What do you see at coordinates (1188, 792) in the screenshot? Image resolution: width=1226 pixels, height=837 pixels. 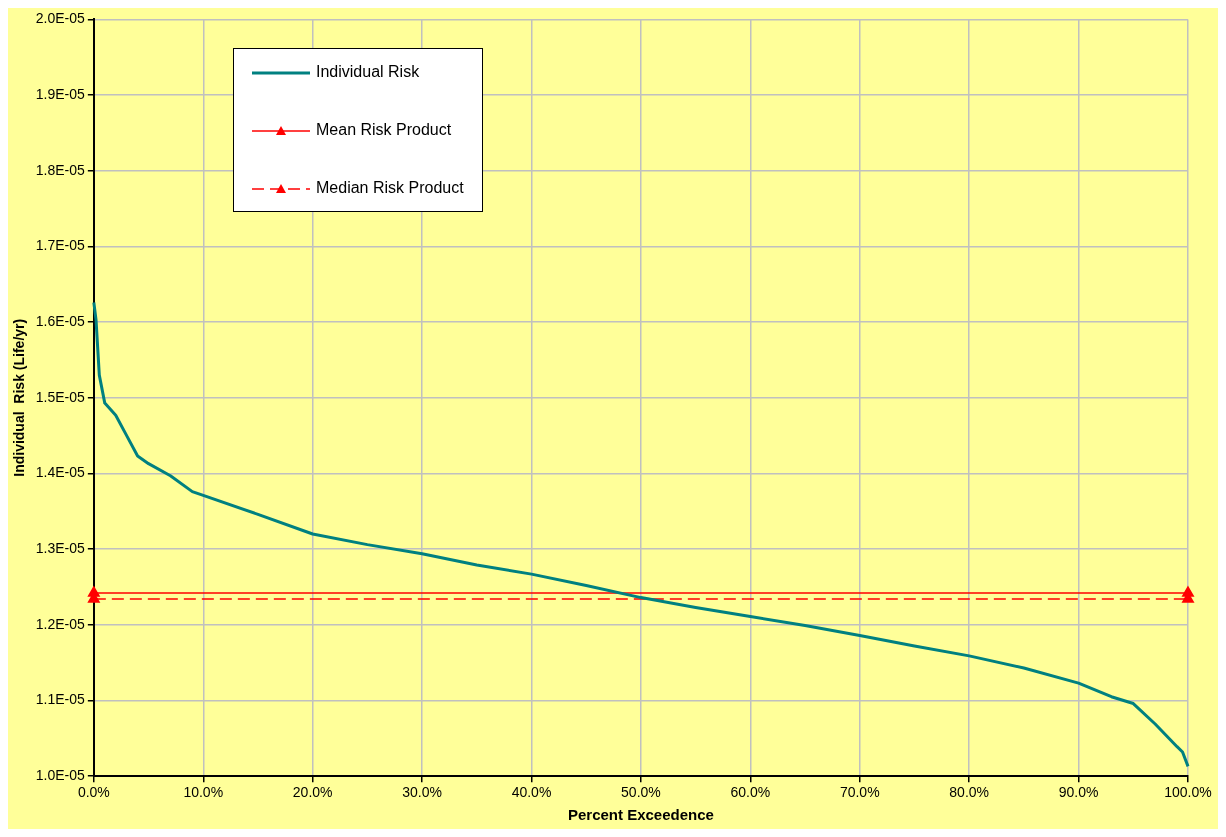 I see `x-tick-label: 100.0%` at bounding box center [1188, 792].